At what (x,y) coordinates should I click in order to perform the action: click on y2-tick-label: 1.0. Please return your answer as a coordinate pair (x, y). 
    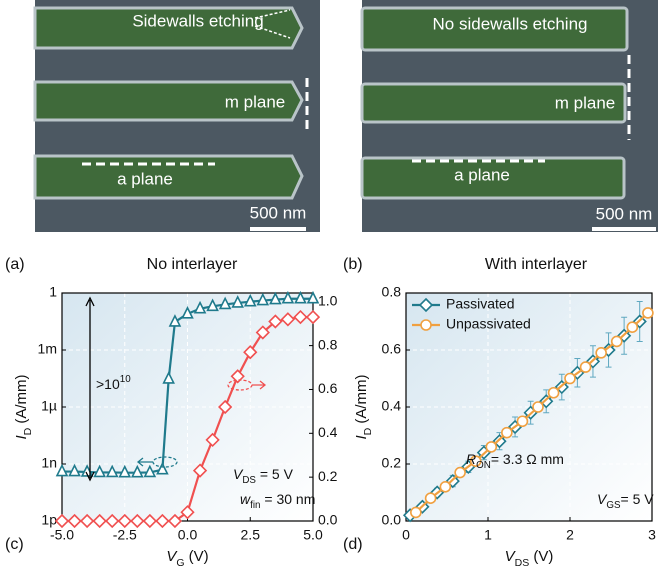
    Looking at the image, I should click on (328, 300).